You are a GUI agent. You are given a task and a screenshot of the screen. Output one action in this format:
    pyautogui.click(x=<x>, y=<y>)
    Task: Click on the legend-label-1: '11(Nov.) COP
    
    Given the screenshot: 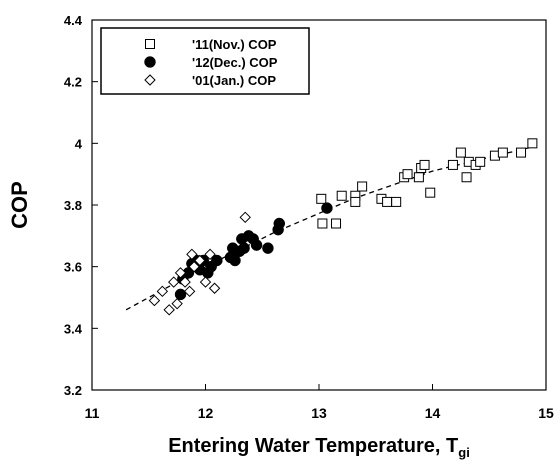 What is the action you would take?
    pyautogui.click(x=234, y=44)
    